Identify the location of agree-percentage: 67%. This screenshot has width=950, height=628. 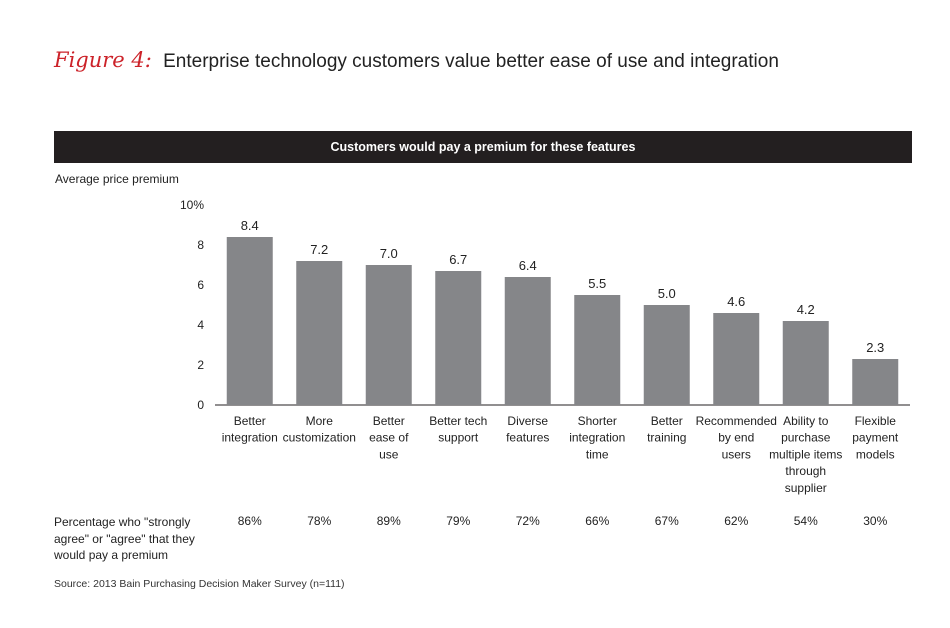
(666, 521).